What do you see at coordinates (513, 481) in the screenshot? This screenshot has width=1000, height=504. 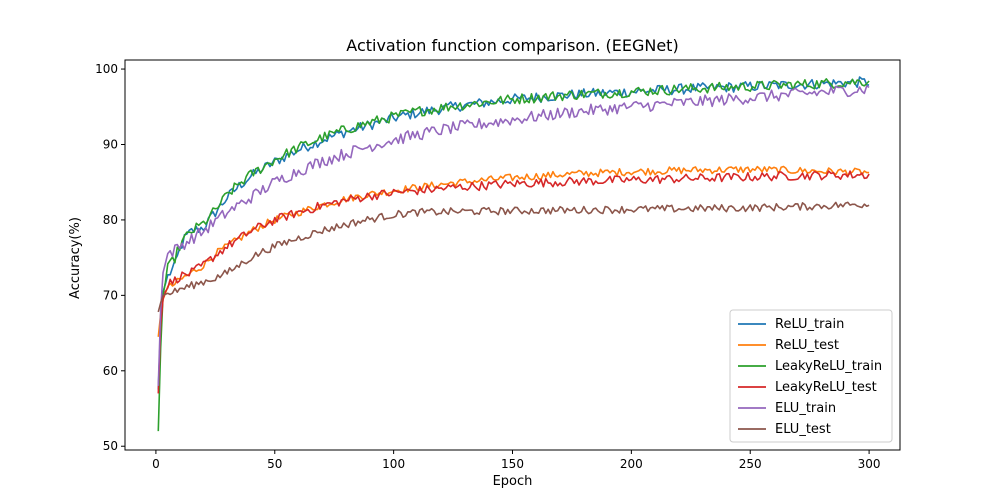 I see `x-axis-label: Epoch` at bounding box center [513, 481].